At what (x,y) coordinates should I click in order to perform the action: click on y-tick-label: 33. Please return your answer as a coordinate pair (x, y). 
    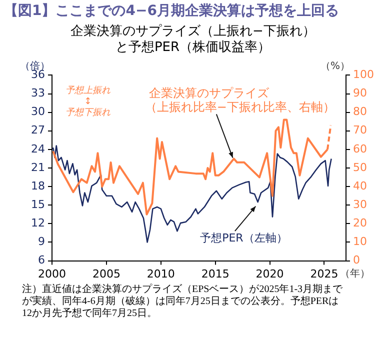
    Looking at the image, I should click on (38, 93).